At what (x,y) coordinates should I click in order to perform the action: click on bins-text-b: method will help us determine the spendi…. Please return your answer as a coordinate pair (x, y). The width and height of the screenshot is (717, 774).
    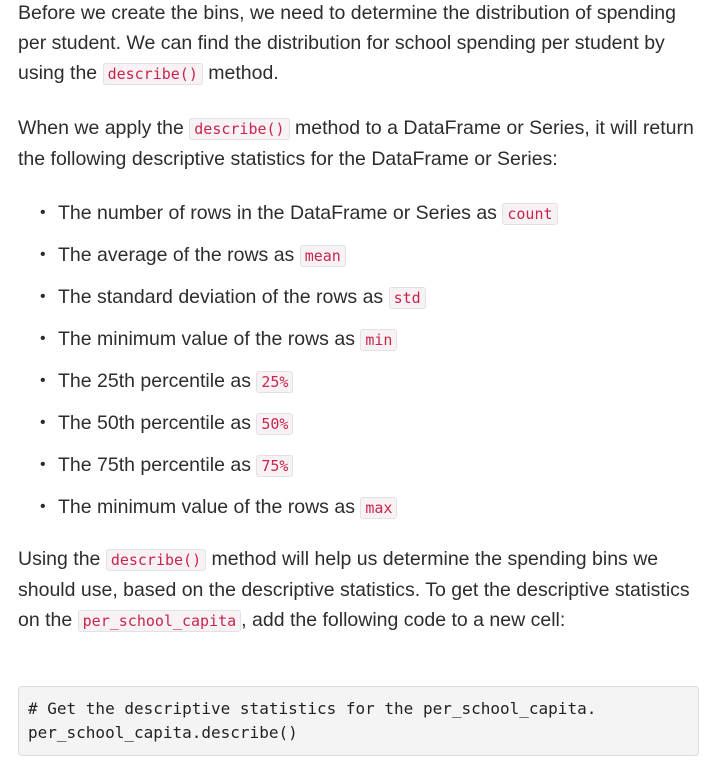
    Looking at the image, I should click on (354, 589).